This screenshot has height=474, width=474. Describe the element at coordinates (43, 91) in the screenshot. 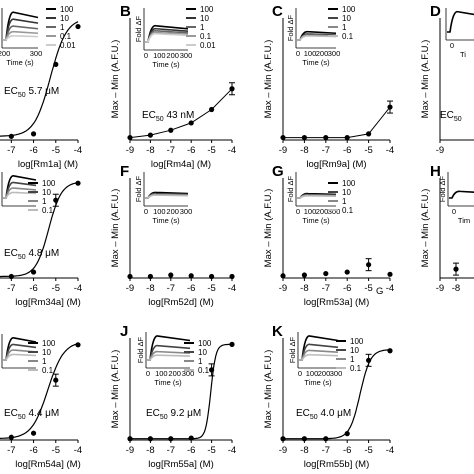

I see `ec50-value: 5.7 μM` at that location.